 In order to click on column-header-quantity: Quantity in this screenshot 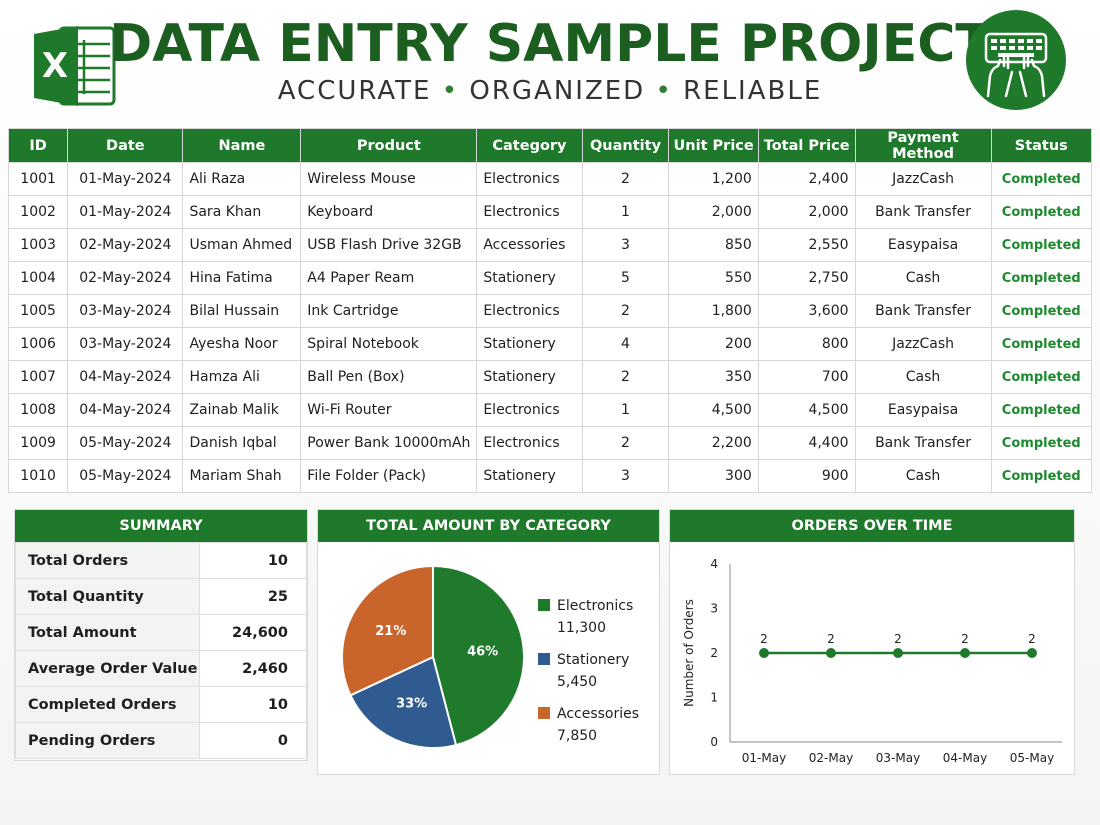, I will do `click(625, 145)`.